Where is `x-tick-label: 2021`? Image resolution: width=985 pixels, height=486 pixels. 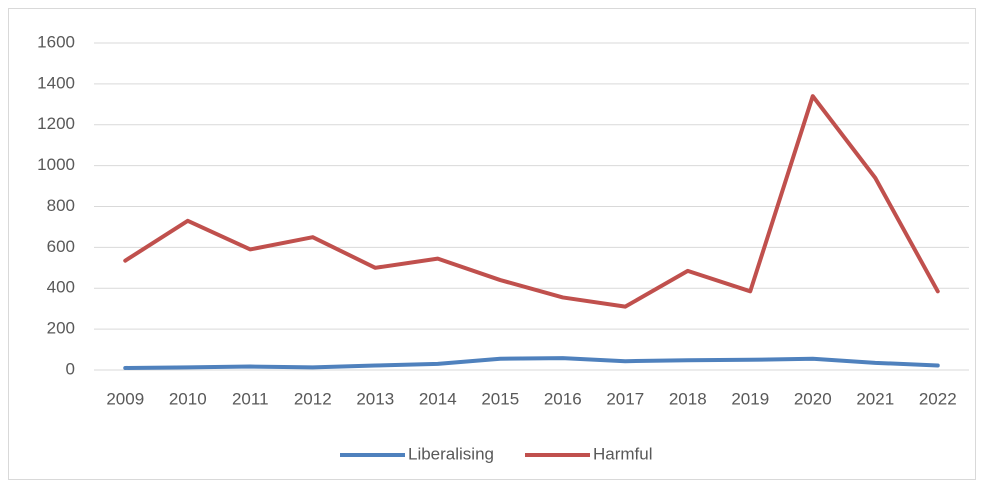 x-tick-label: 2021 is located at coordinates (875, 398).